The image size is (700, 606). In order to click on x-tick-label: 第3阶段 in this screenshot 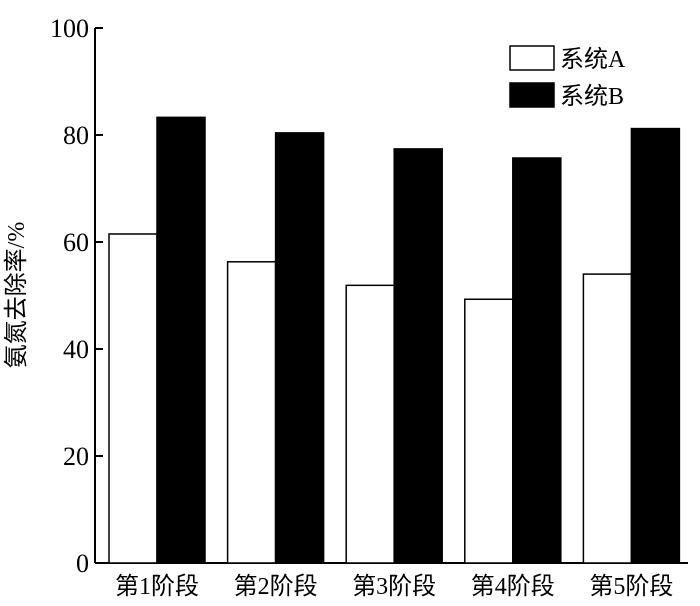, I will do `click(394, 586)`.